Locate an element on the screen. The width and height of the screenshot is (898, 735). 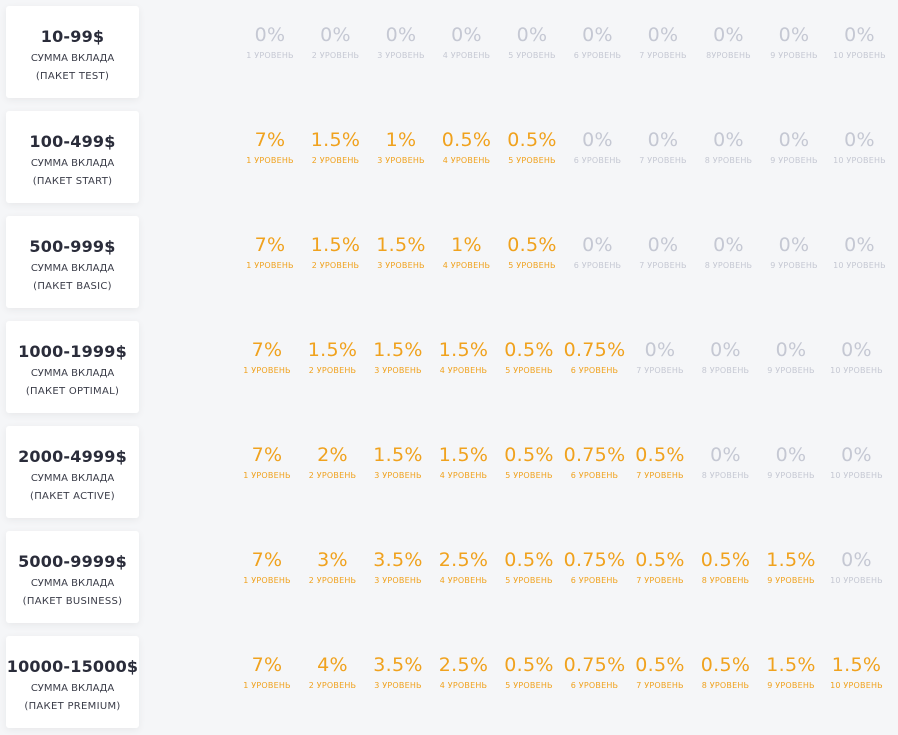
deposit-range: 10-99$ is located at coordinates (72, 36).